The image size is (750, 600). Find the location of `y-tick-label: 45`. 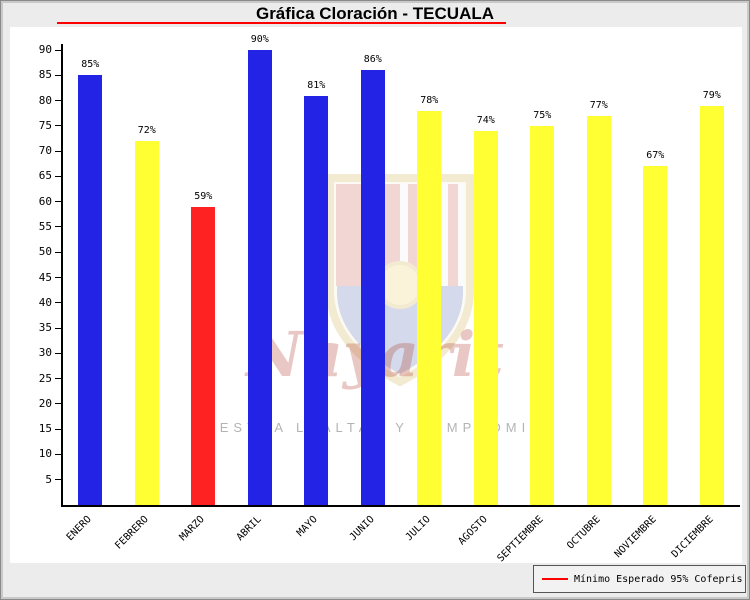

y-tick-label: 45 is located at coordinates (45, 277).